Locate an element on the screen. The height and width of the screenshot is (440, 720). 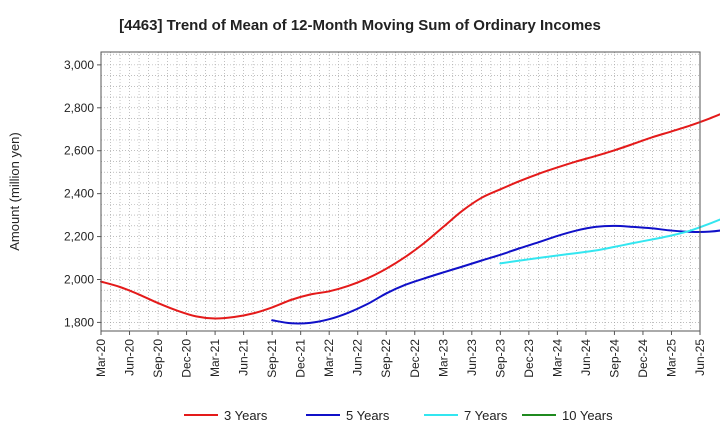
x-tick-label: Sep-23 is located at coordinates (500, 358).